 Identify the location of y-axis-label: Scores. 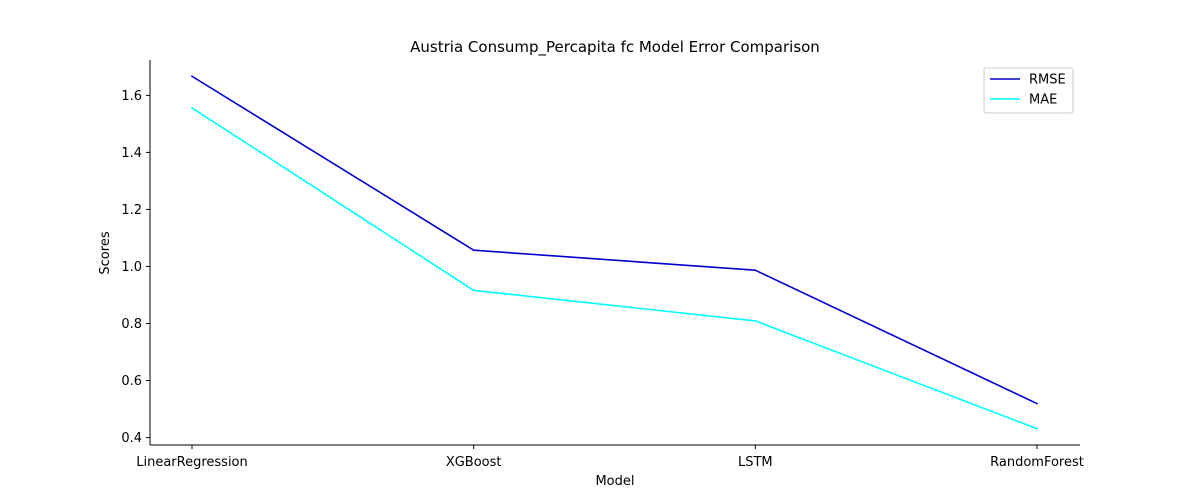
(105, 252).